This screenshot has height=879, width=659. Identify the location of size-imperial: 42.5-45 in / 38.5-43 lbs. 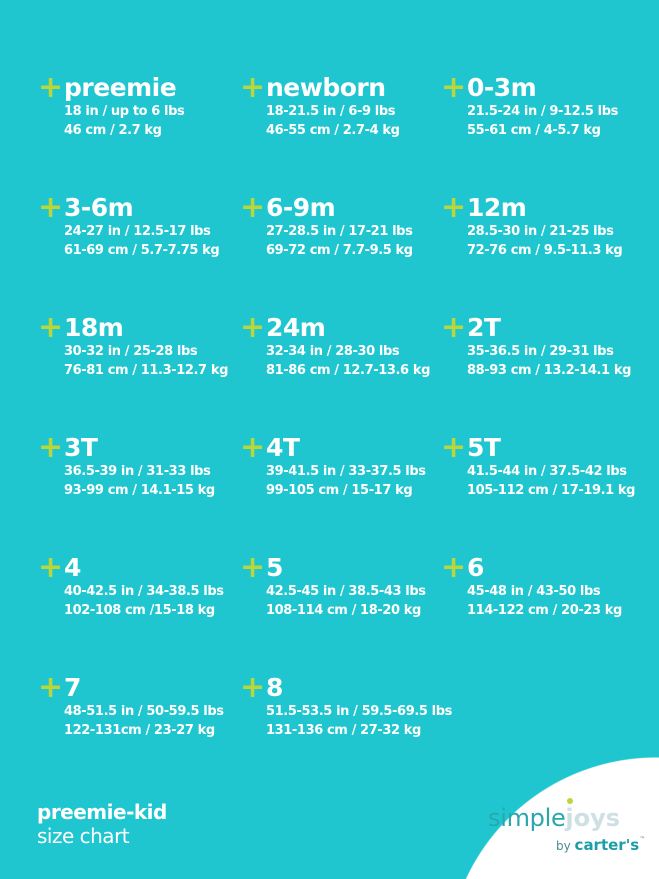
(346, 591).